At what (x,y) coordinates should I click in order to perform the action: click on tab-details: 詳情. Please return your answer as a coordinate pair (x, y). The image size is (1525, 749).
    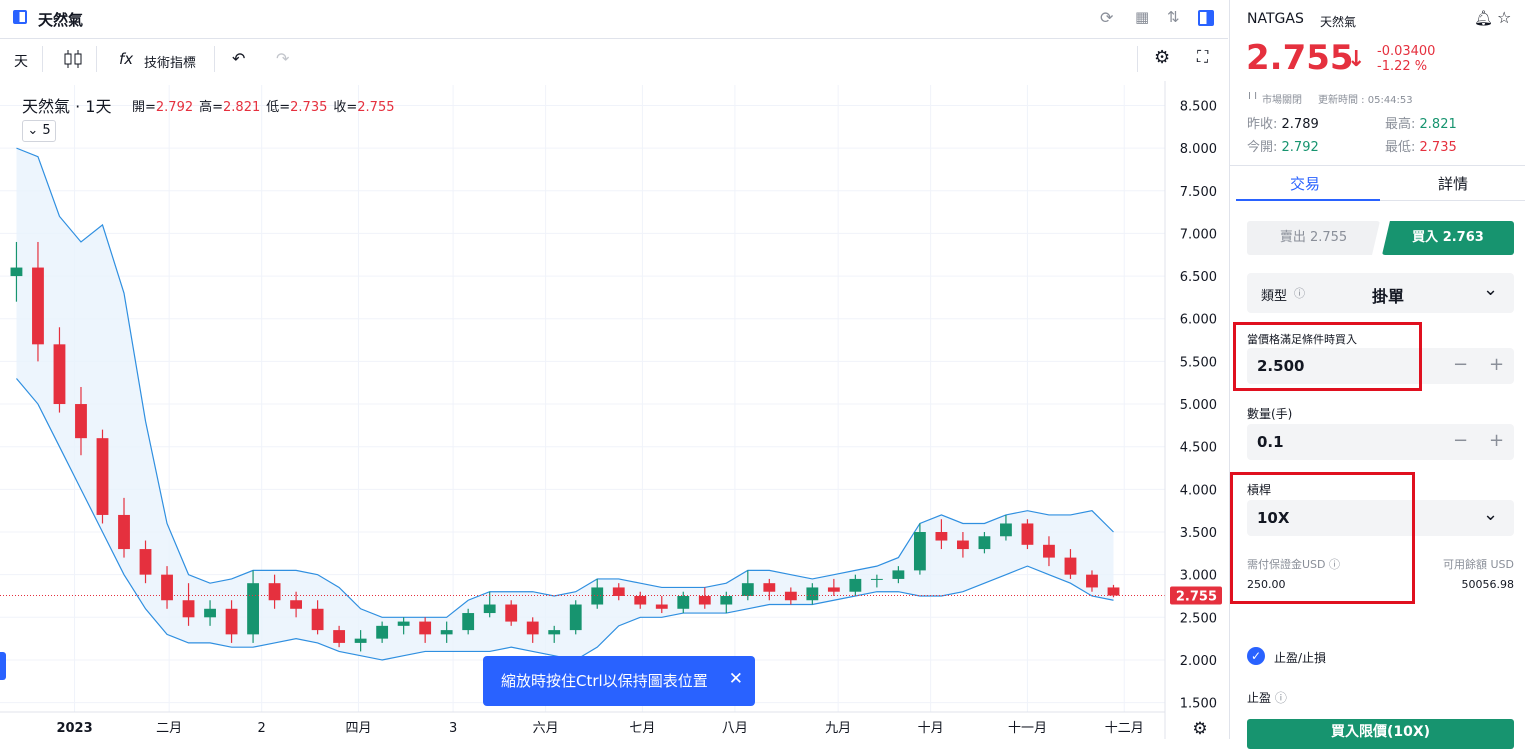
    Looking at the image, I should click on (1452, 184).